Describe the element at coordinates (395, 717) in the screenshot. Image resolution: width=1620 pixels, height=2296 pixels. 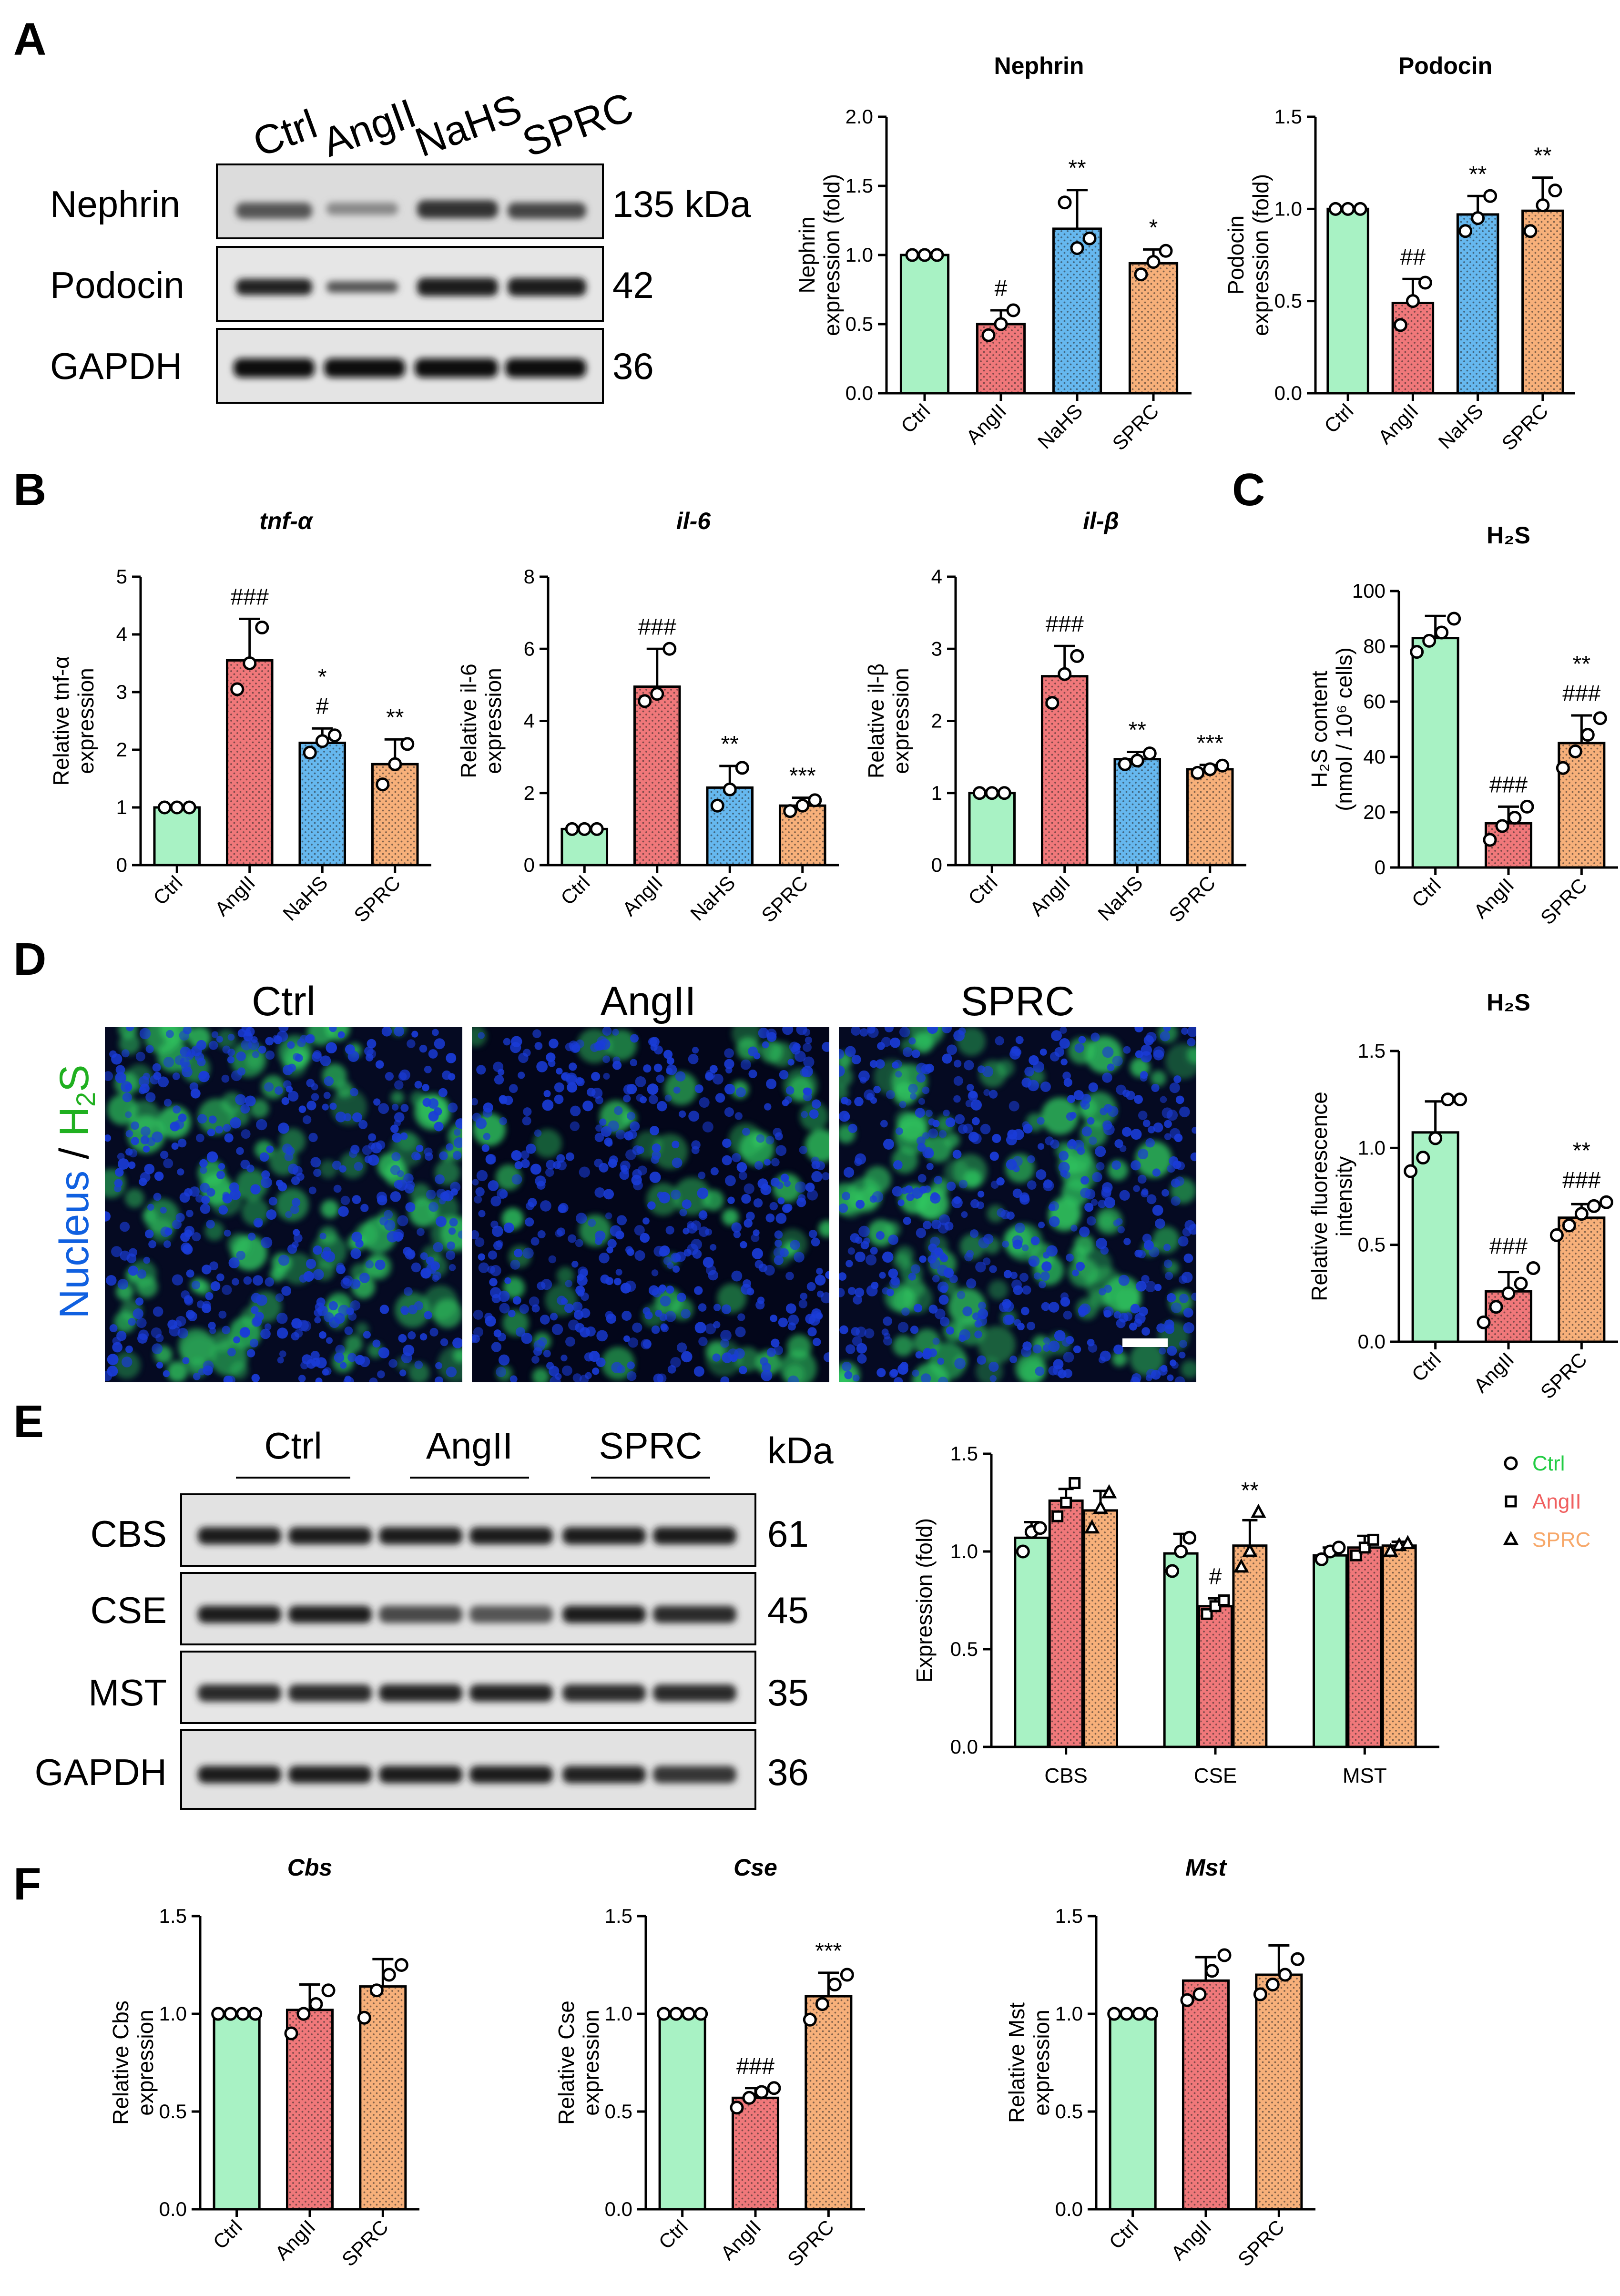
I see `significance-label: **` at that location.